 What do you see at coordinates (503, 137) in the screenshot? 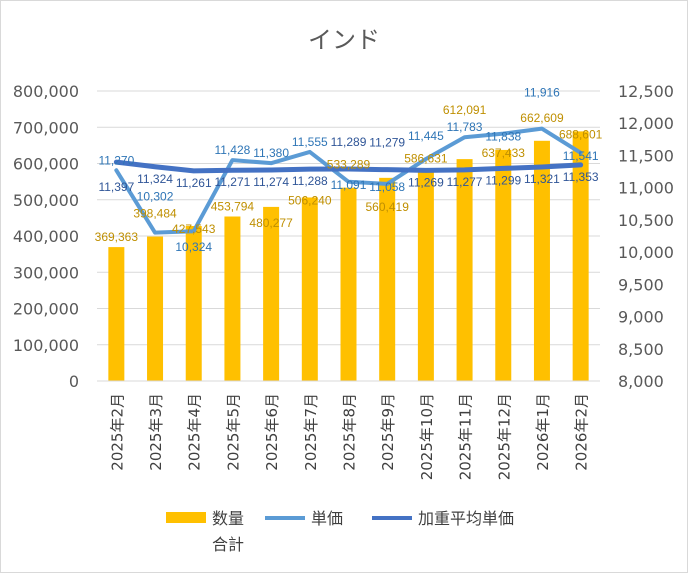
I see `unit-price-label: 11,838` at bounding box center [503, 137].